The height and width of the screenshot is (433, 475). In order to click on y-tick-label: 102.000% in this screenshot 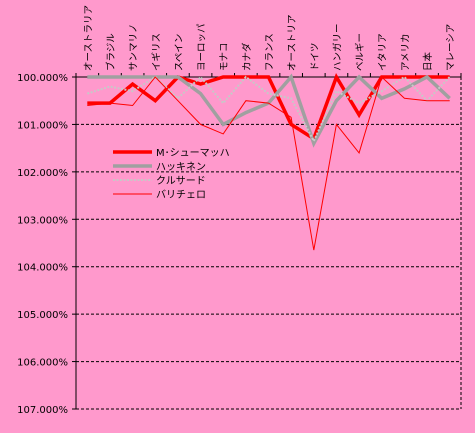, I will do `click(42, 173)`.